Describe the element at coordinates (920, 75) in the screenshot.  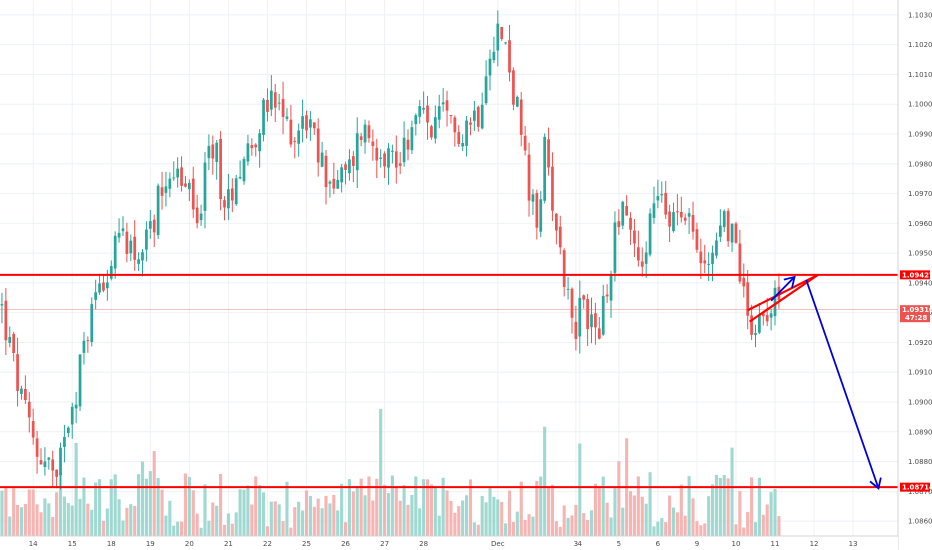
I see `y-tick-label: 1.10100` at that location.